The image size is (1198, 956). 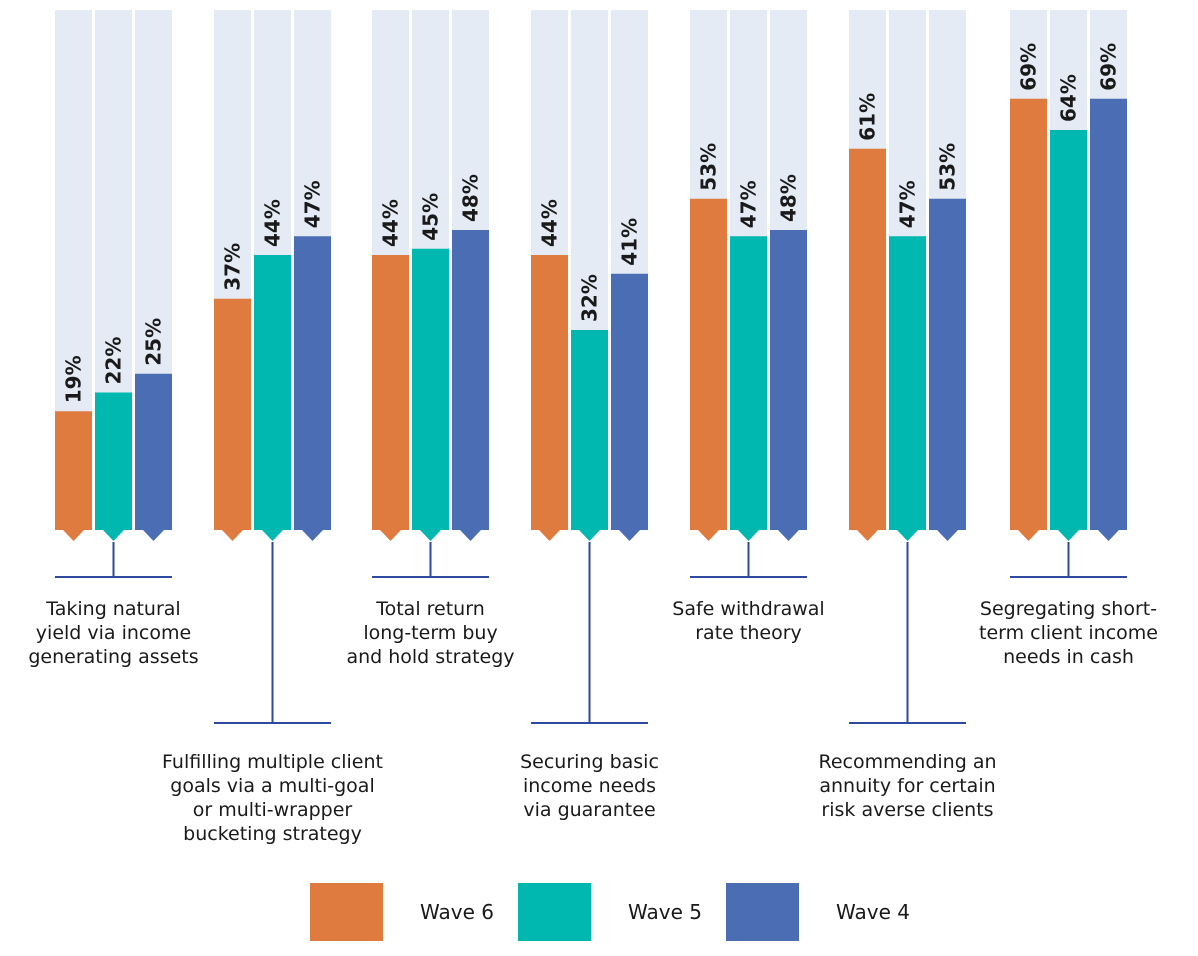 What do you see at coordinates (709, 167) in the screenshot?
I see `value-label-5-wave-6: 53%` at bounding box center [709, 167].